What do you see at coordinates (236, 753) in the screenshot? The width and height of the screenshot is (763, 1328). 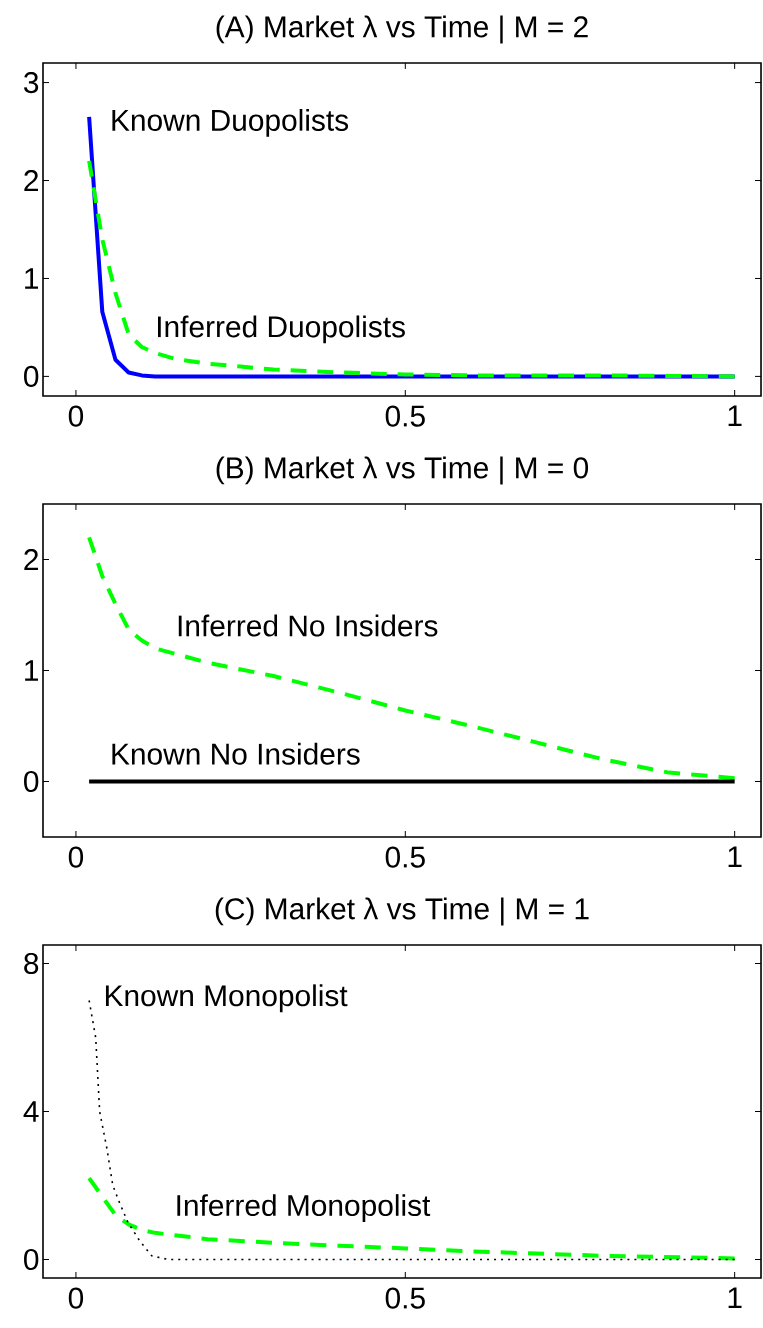 I see `annotation: Known No Insiders` at bounding box center [236, 753].